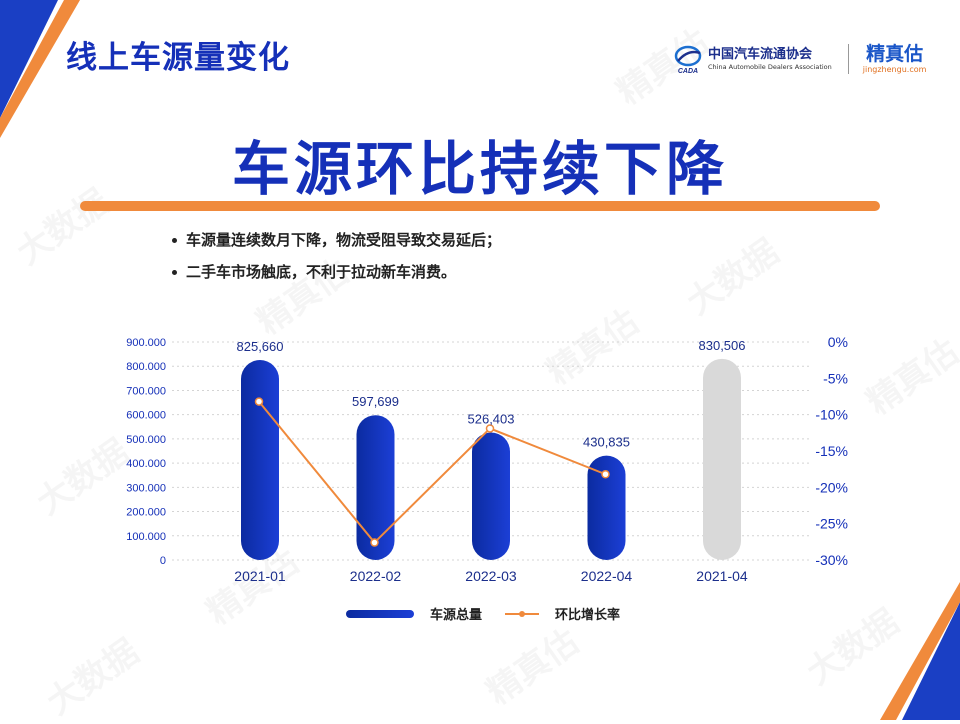 The image size is (960, 724). What do you see at coordinates (40, 69) in the screenshot?
I see `top-left-corner-stripes` at bounding box center [40, 69].